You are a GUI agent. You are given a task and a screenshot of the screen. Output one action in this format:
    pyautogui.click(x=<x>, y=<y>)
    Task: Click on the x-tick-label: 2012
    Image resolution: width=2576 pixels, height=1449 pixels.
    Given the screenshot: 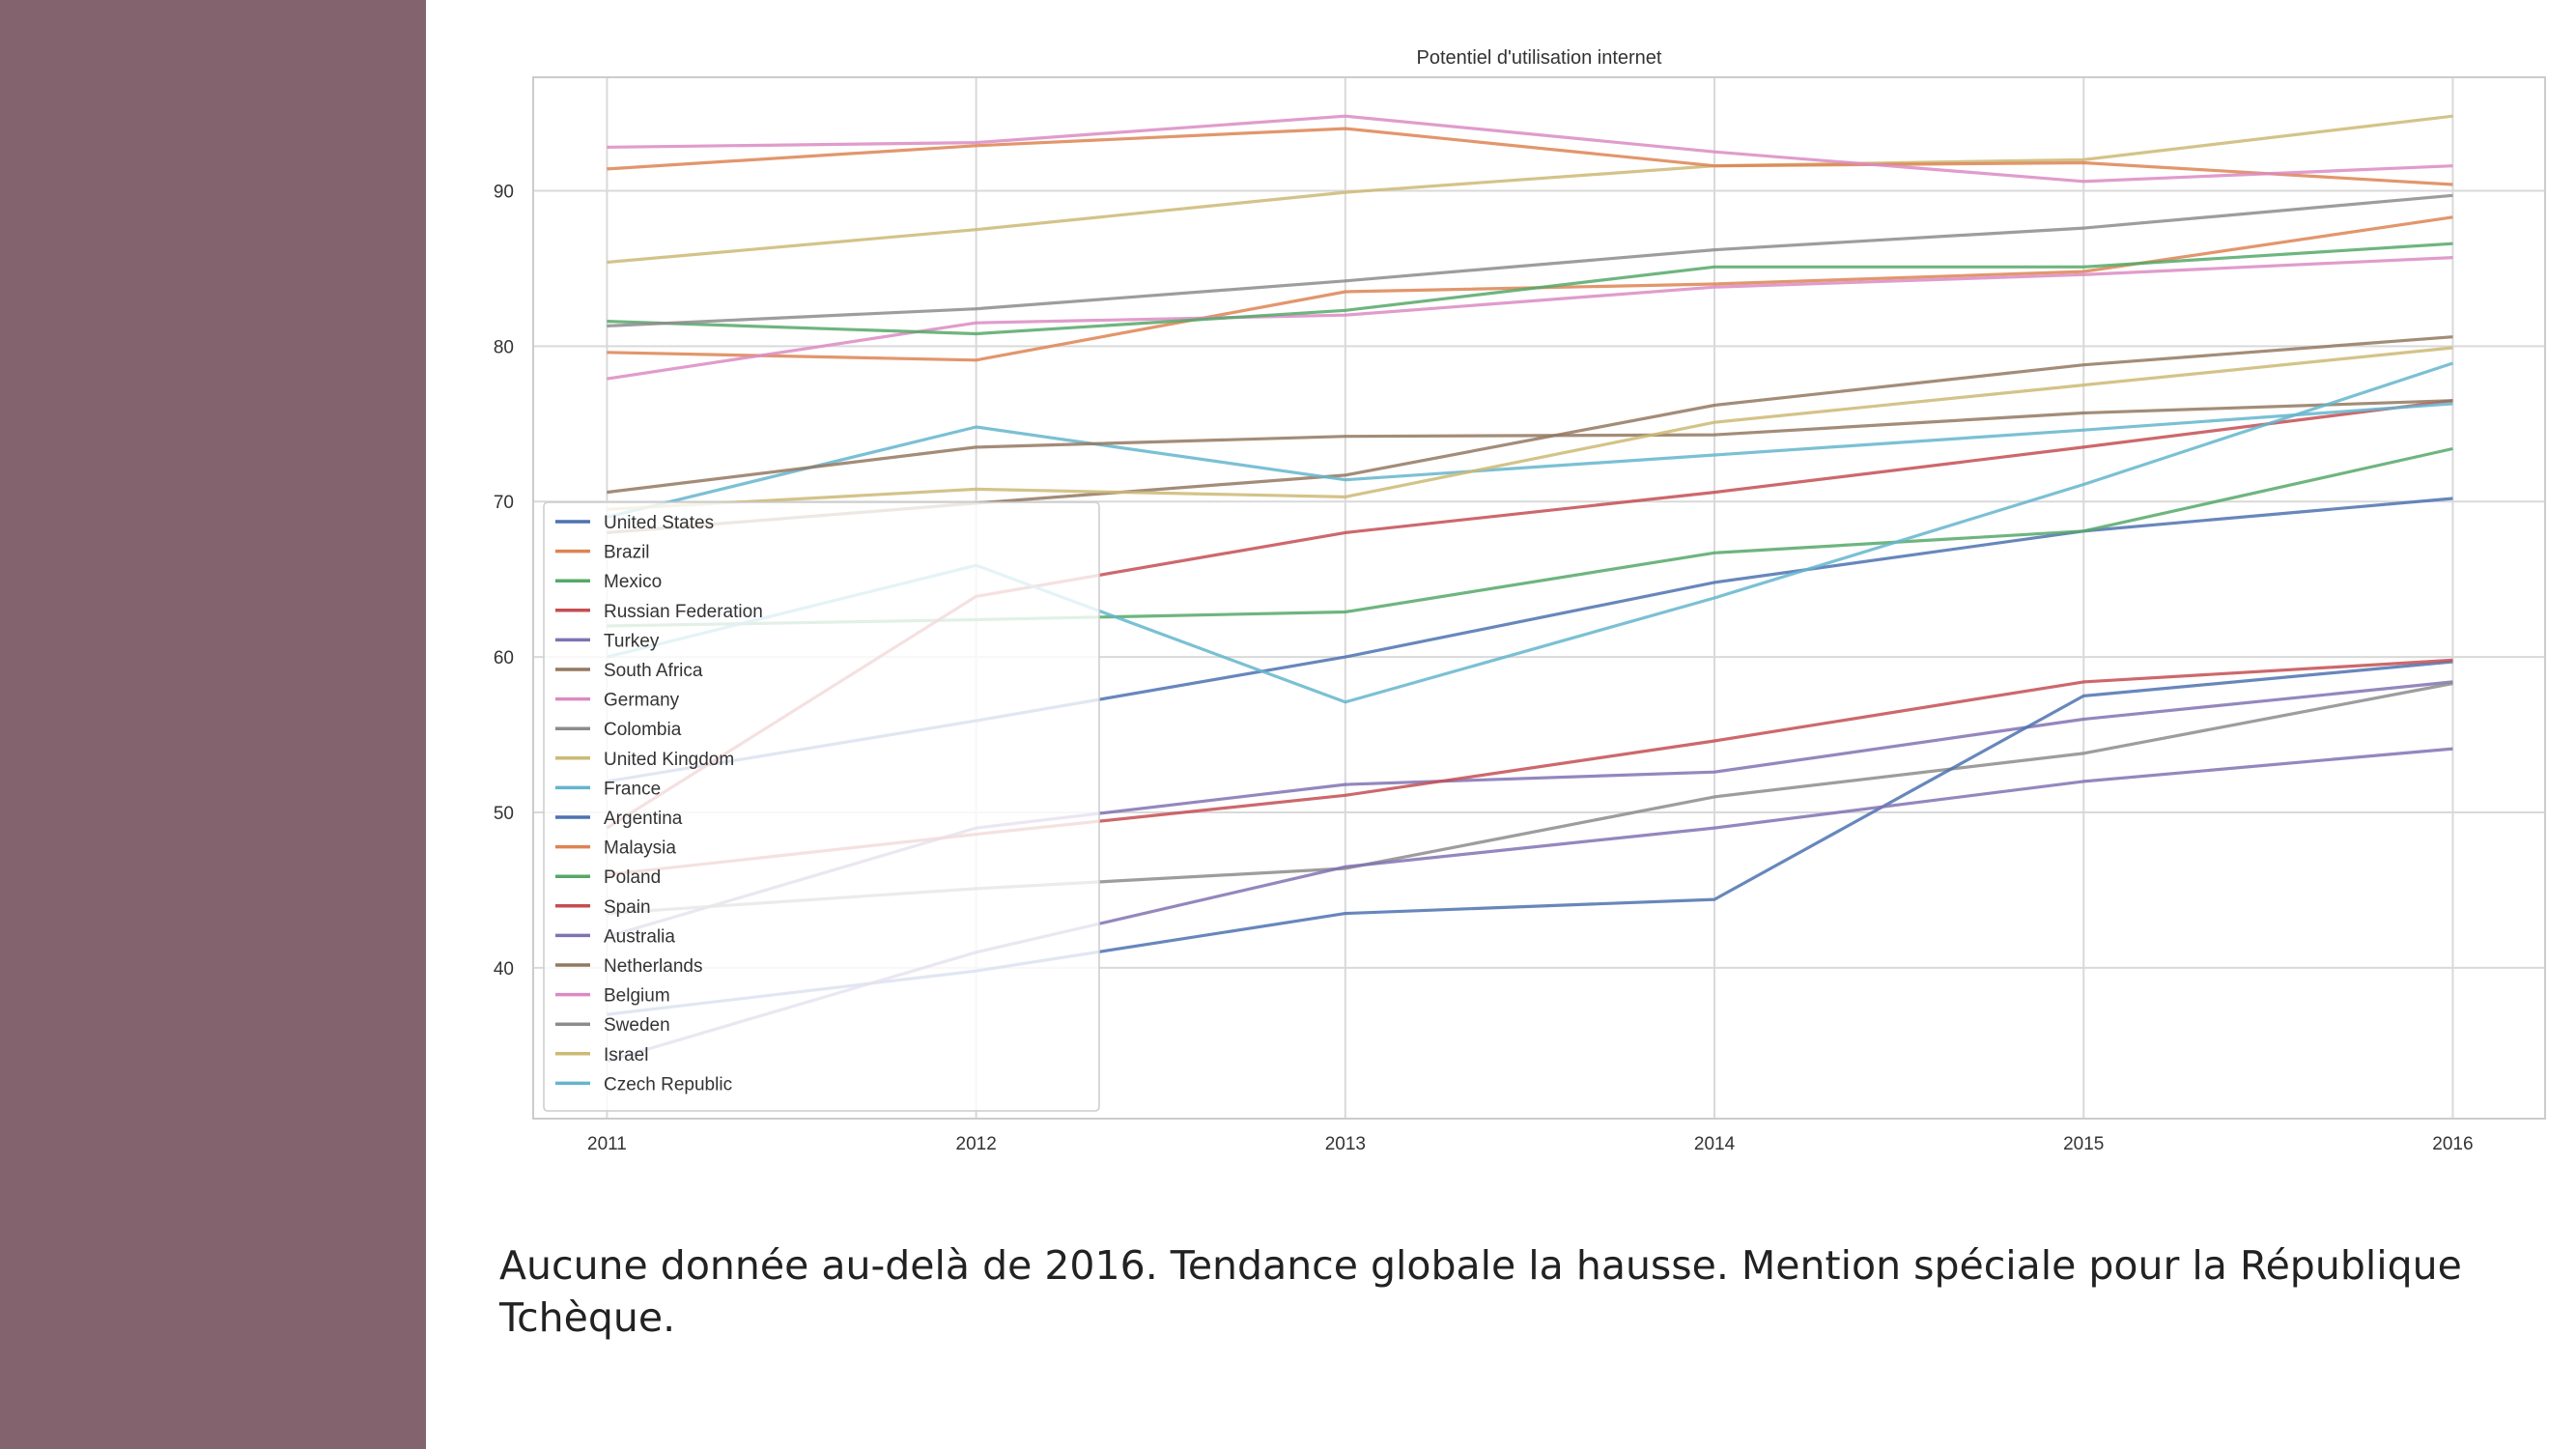 What is the action you would take?
    pyautogui.click(x=976, y=1144)
    